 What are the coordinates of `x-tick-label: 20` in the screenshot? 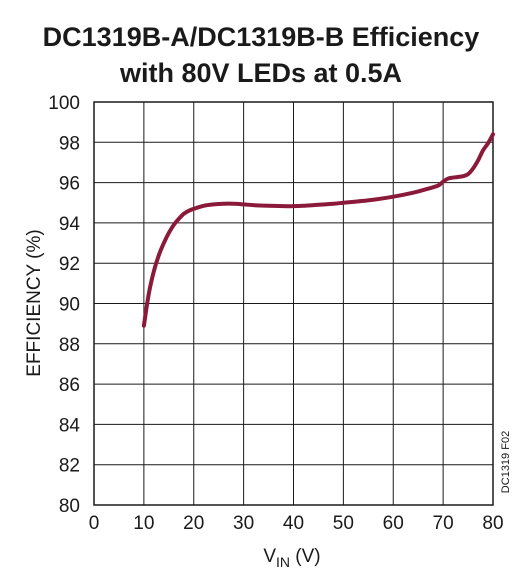 It's located at (193, 523).